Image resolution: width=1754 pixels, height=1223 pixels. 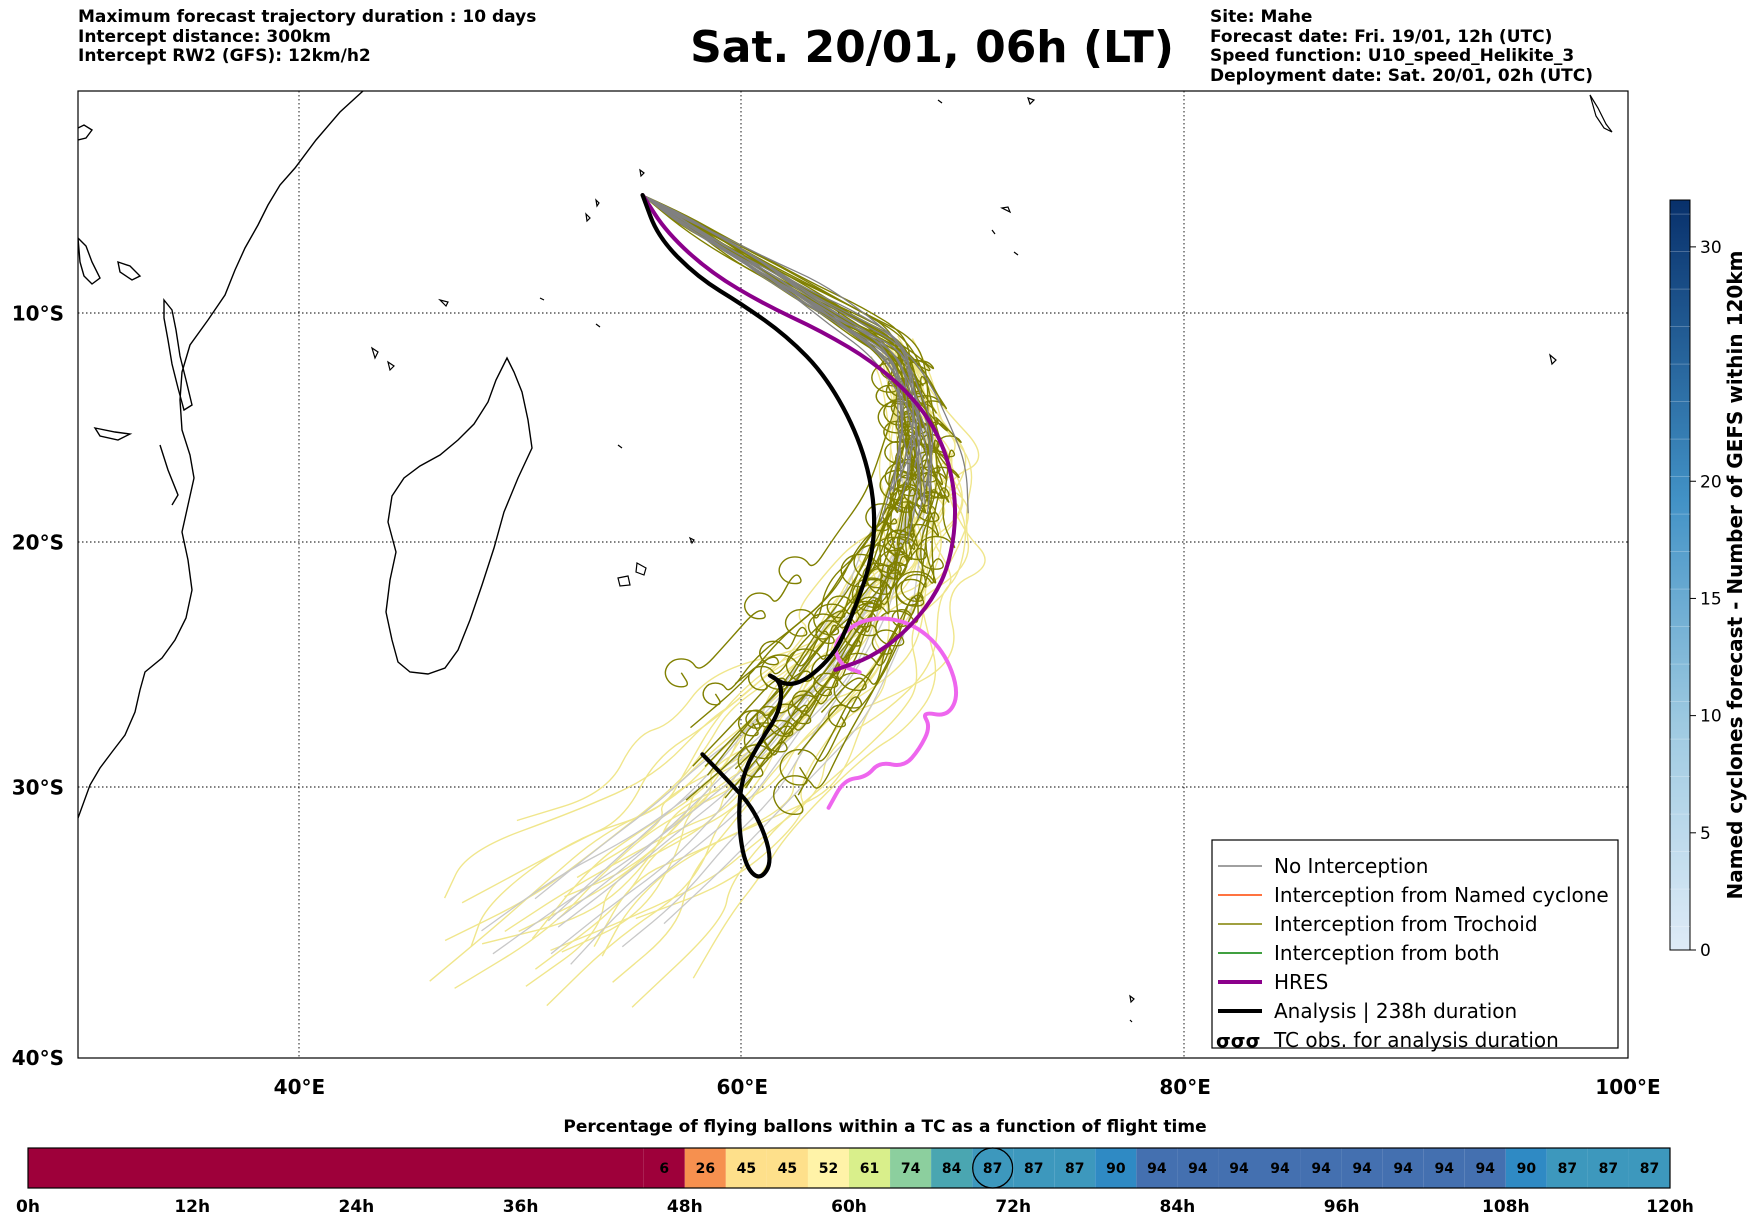 I want to click on legend-label: Analysis | 238h duration, so click(x=1395, y=1011).